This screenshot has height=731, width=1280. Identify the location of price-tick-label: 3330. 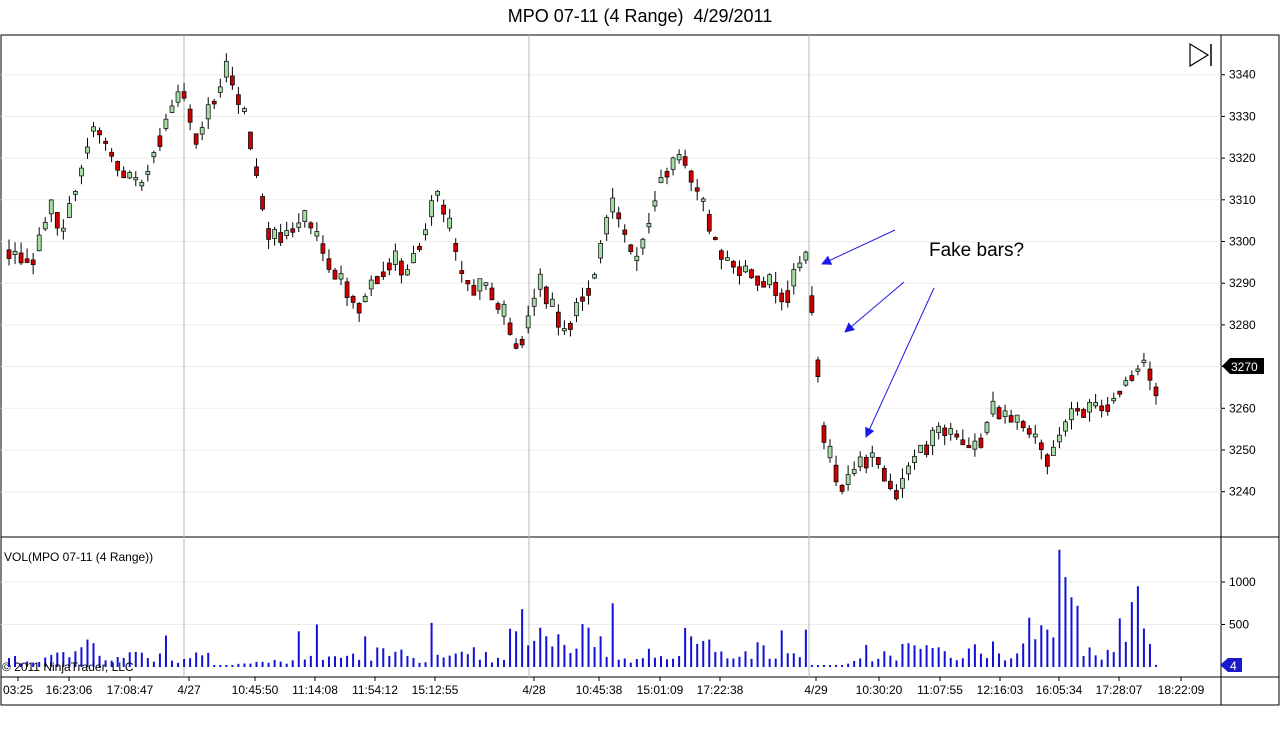
(1242, 116).